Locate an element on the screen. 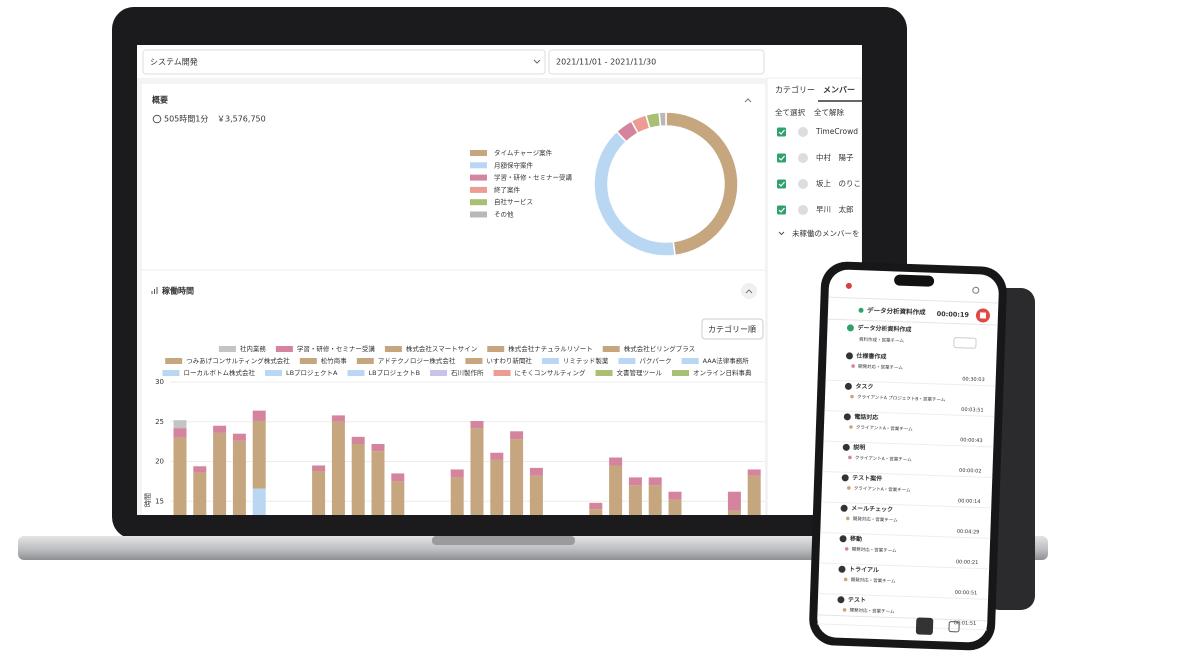 The width and height of the screenshot is (1200, 665). date-range is located at coordinates (656, 62).